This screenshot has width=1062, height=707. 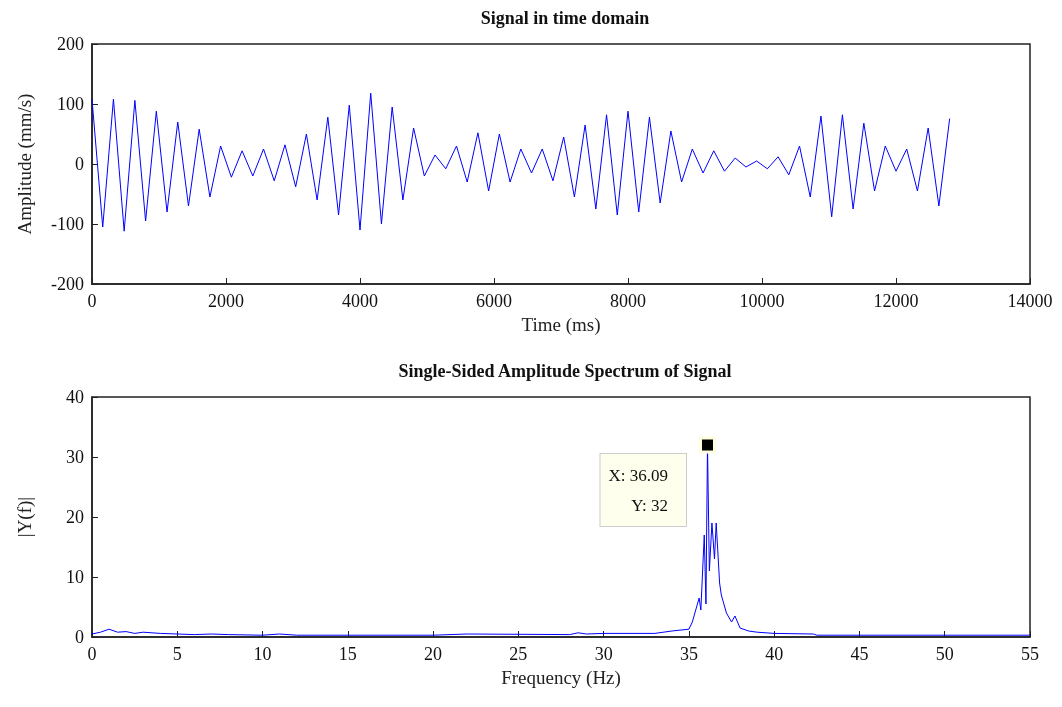 I want to click on x-tick-label: 10, so click(x=262, y=654).